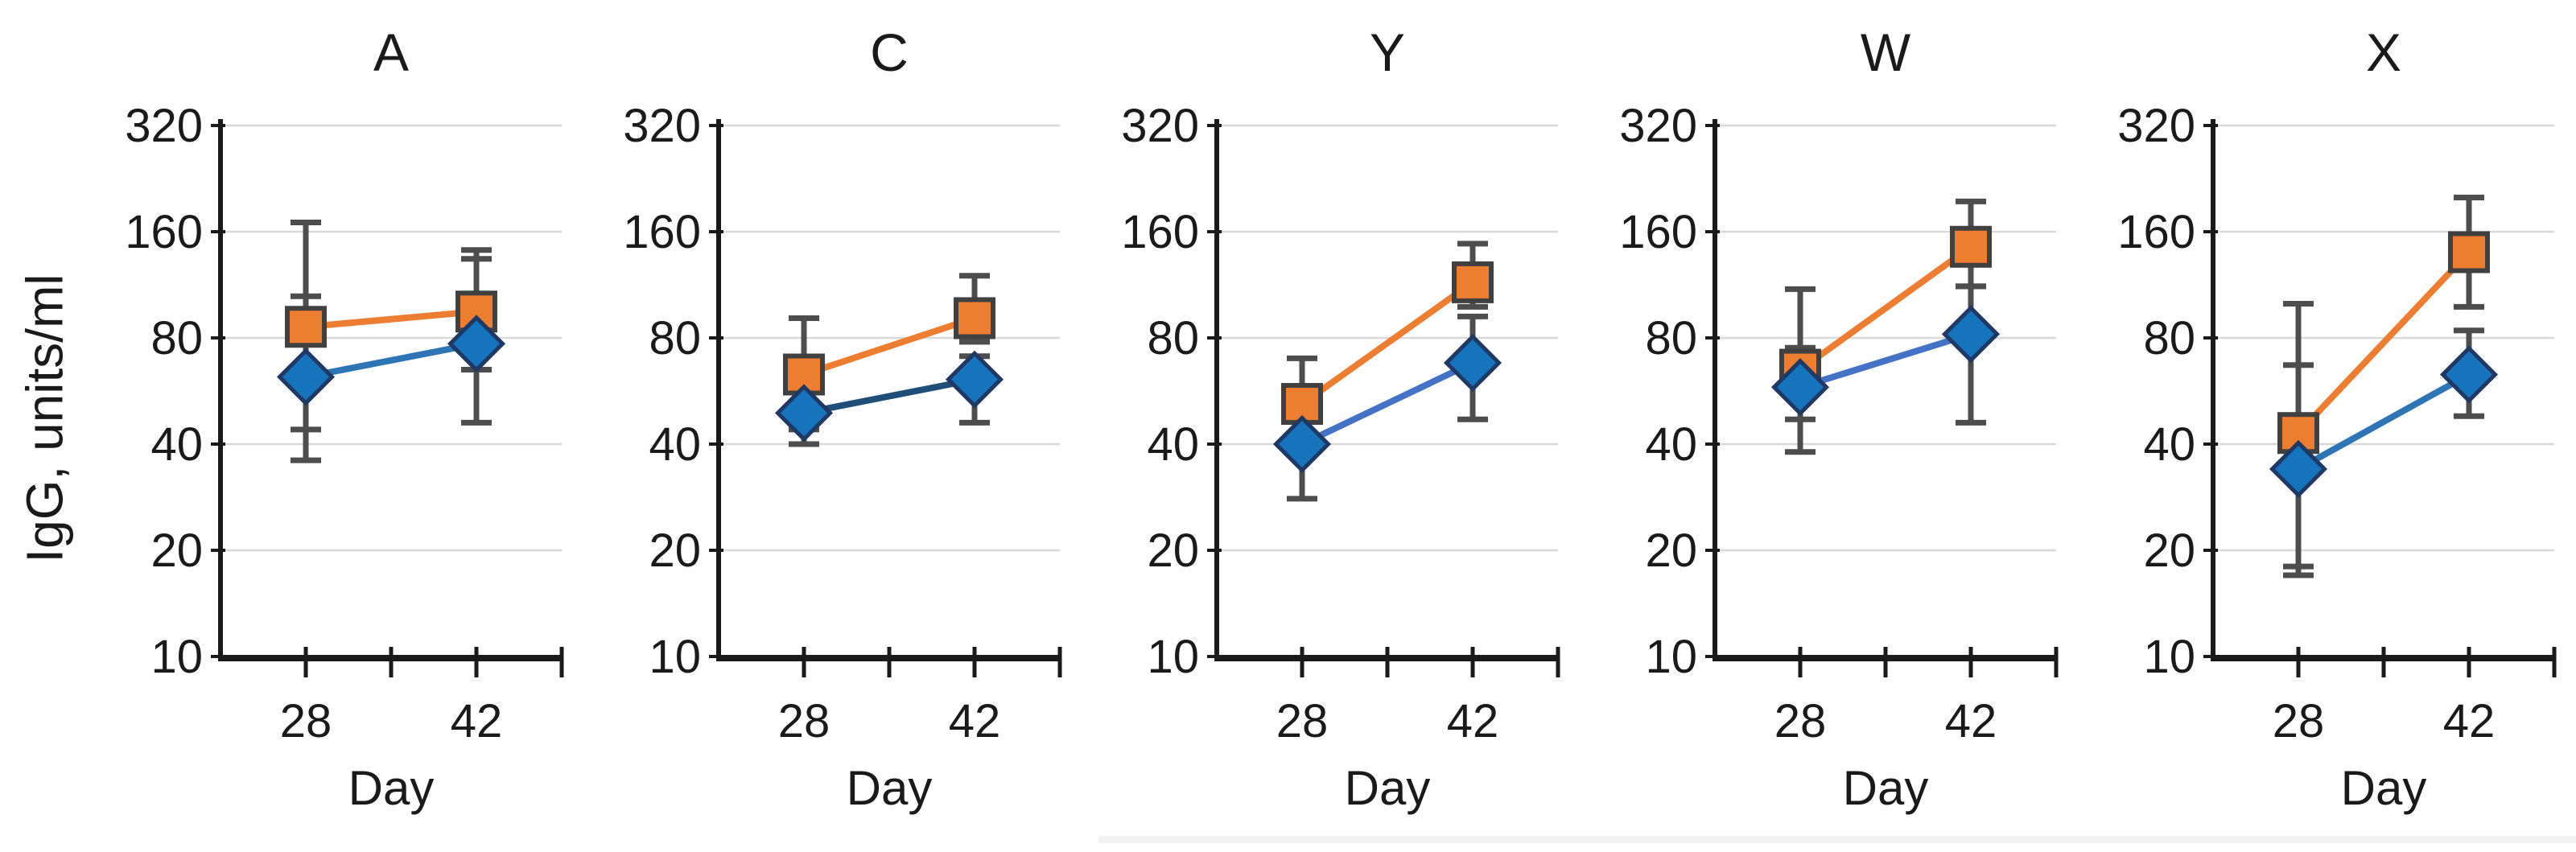 This screenshot has height=852, width=2576. I want to click on panel-title: Y, so click(1387, 52).